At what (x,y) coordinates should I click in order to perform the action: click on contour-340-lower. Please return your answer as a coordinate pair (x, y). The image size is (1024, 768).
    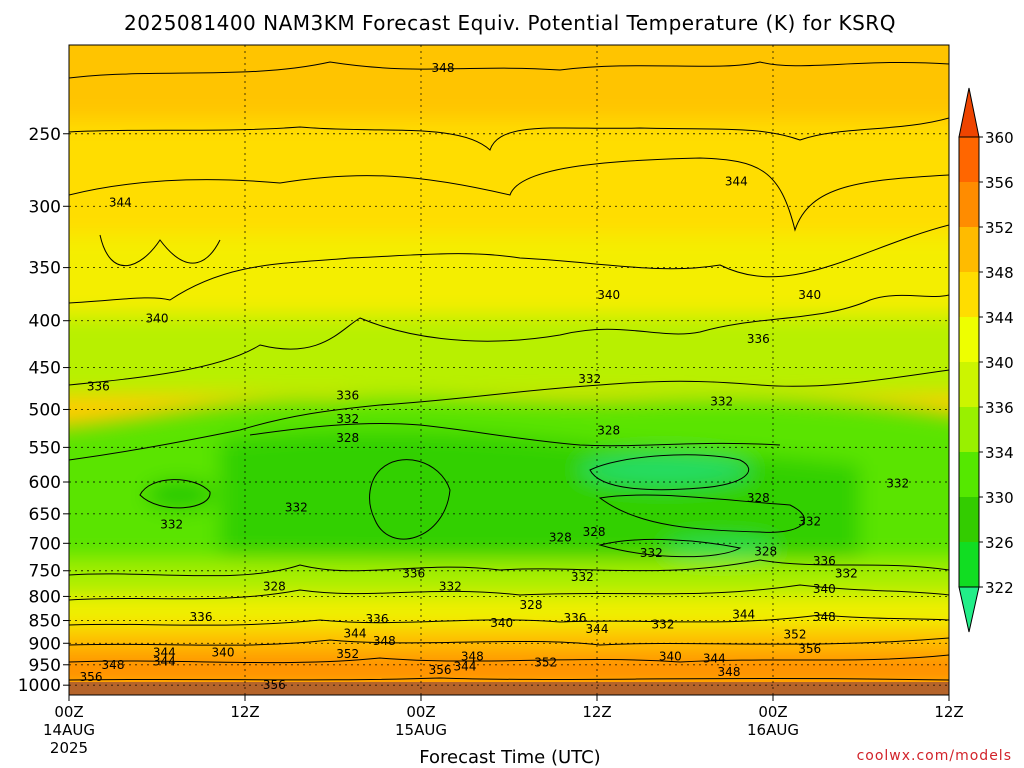
    Looking at the image, I should click on (509, 592).